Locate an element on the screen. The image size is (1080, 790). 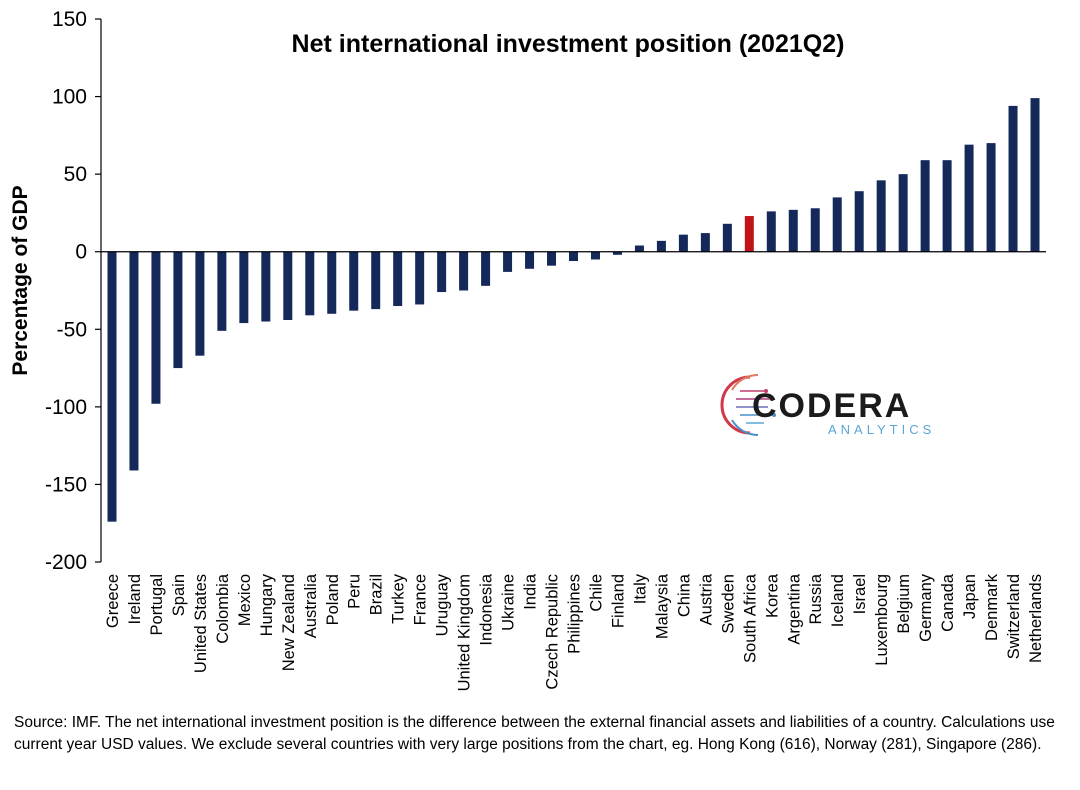
logo-mark-icon is located at coordinates (748, 405).